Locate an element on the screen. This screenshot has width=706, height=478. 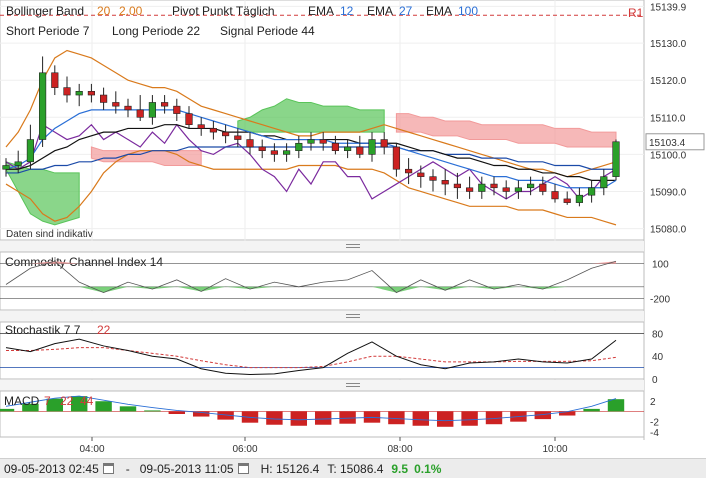
price-tick-label: 15080.0 is located at coordinates (668, 230).